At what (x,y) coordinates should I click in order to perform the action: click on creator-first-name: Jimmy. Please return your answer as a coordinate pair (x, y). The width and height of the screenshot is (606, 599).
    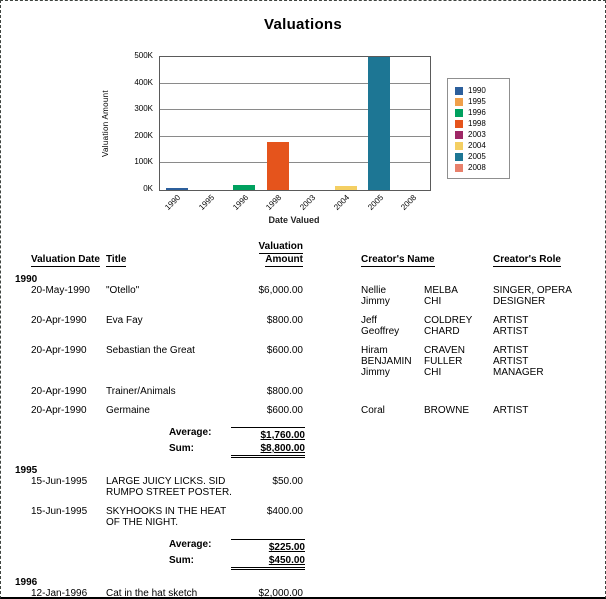
    Looking at the image, I should click on (375, 372).